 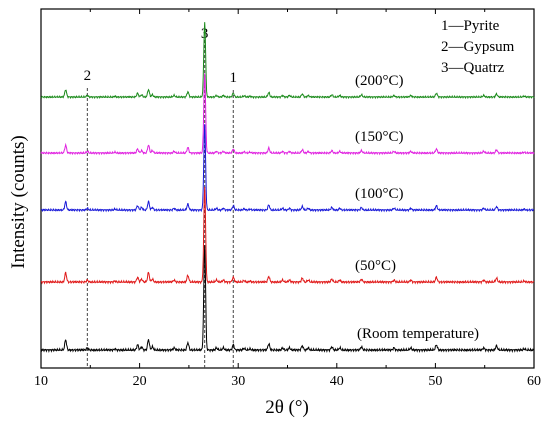 What do you see at coordinates (41, 381) in the screenshot?
I see `x-tick-label: 10` at bounding box center [41, 381].